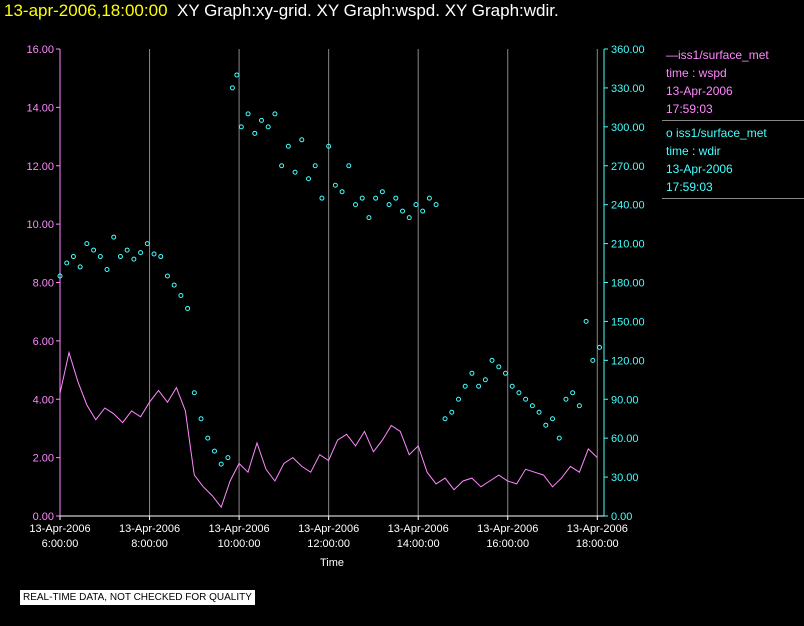 This screenshot has height=626, width=804. What do you see at coordinates (239, 544) in the screenshot?
I see `x-tick-label: 10:00:00` at bounding box center [239, 544].